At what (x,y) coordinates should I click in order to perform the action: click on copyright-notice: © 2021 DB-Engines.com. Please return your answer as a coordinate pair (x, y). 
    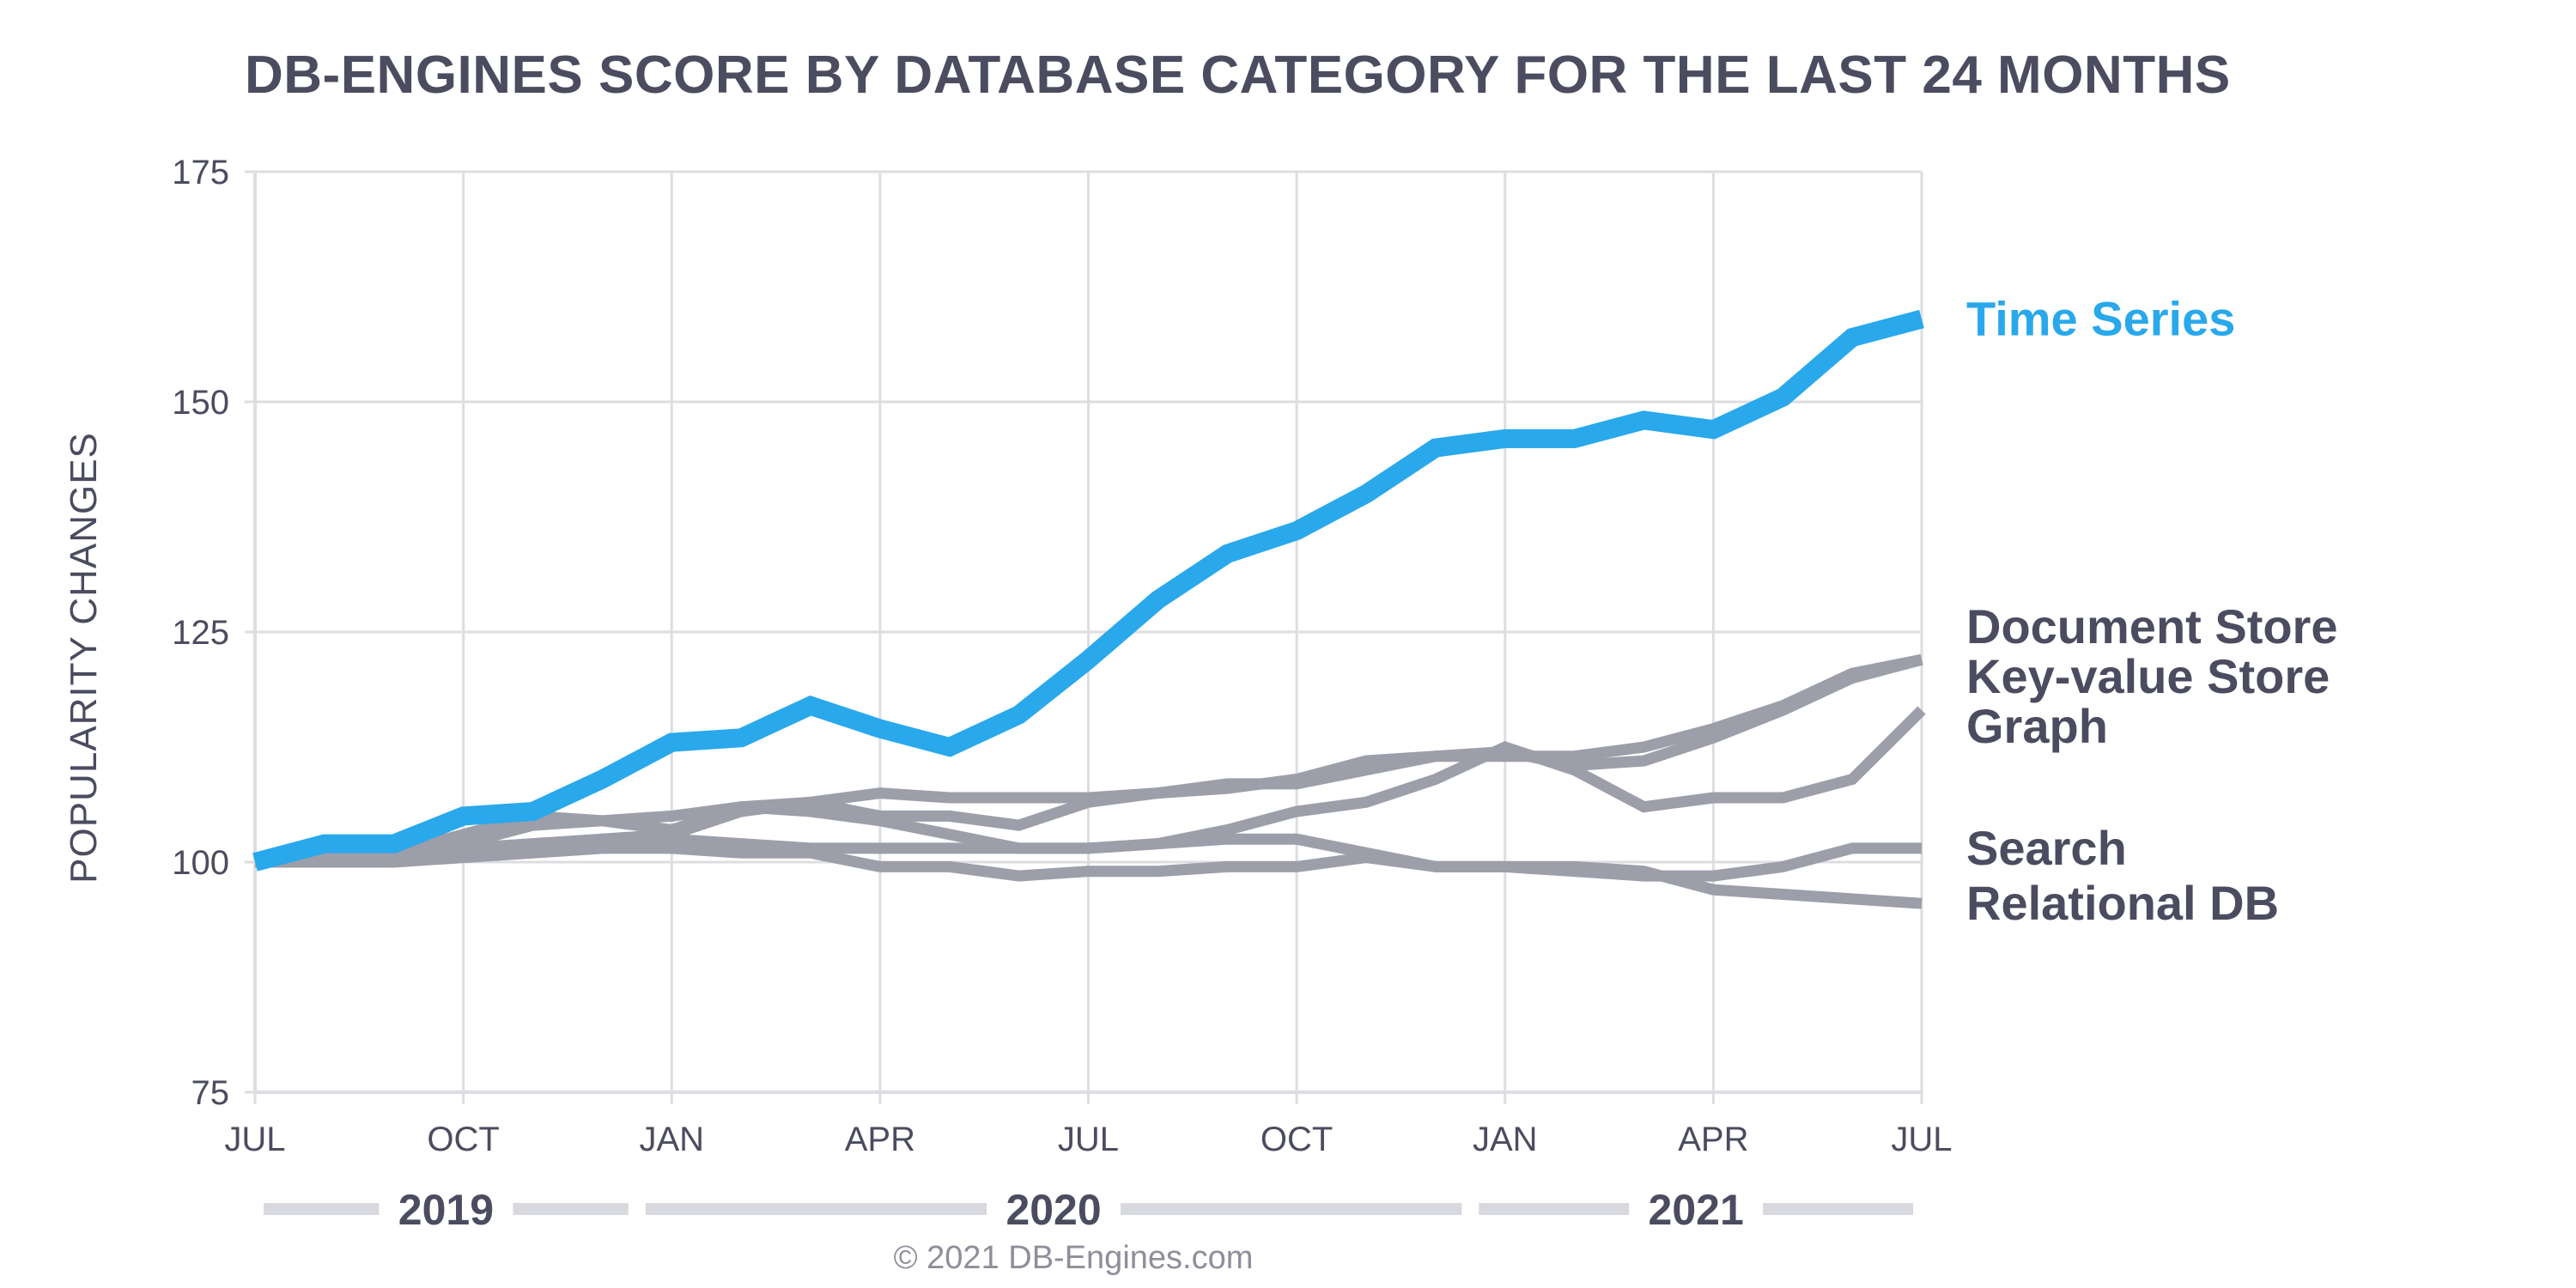
    Looking at the image, I should click on (1074, 1258).